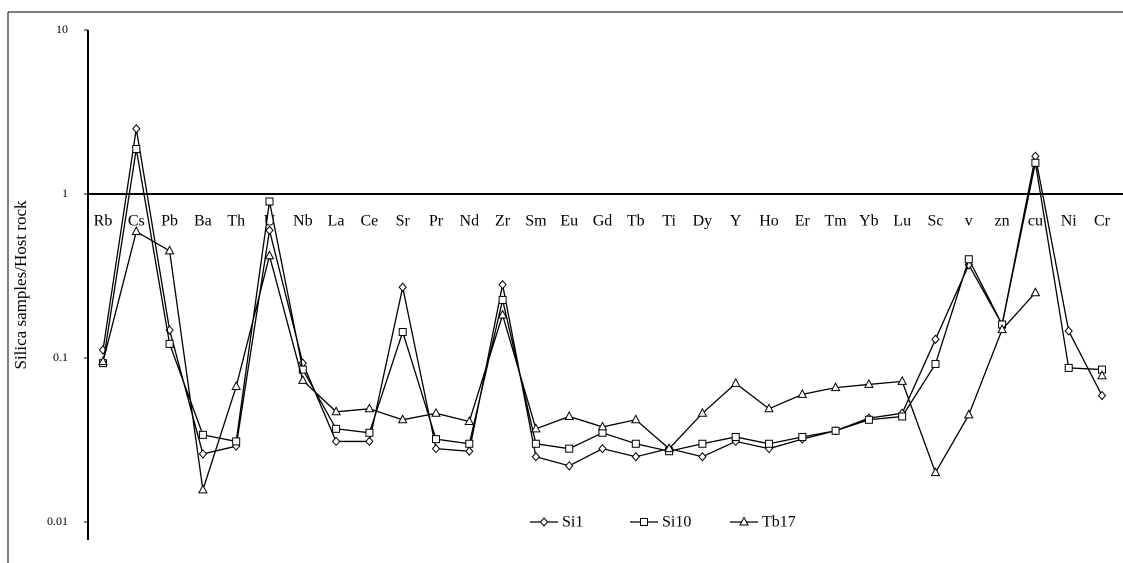 The height and width of the screenshot is (563, 1123). I want to click on y-axis-label: Silica samples/Host rock, so click(20, 285).